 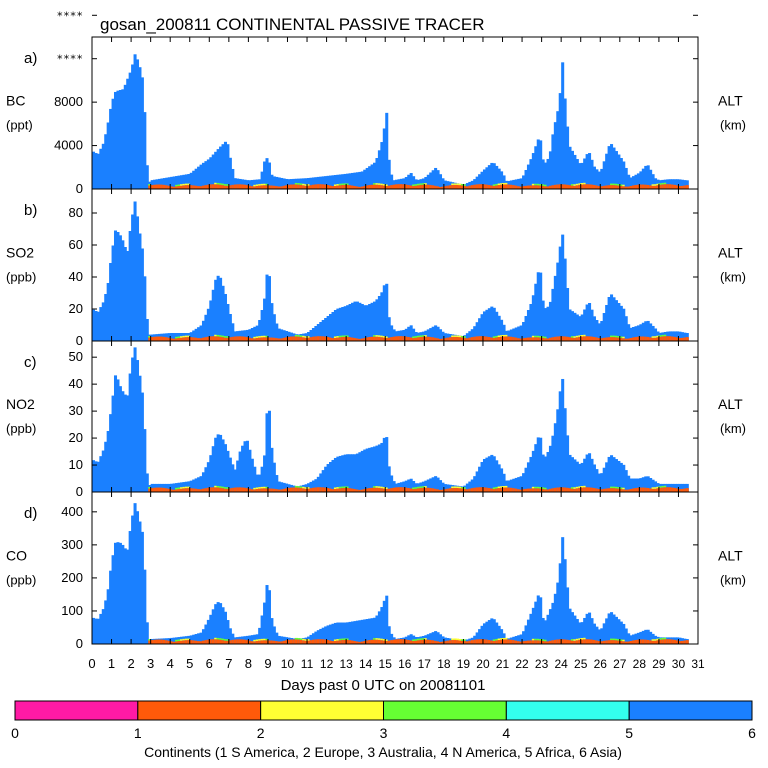 I want to click on panel-tag: d), so click(x=30, y=513).